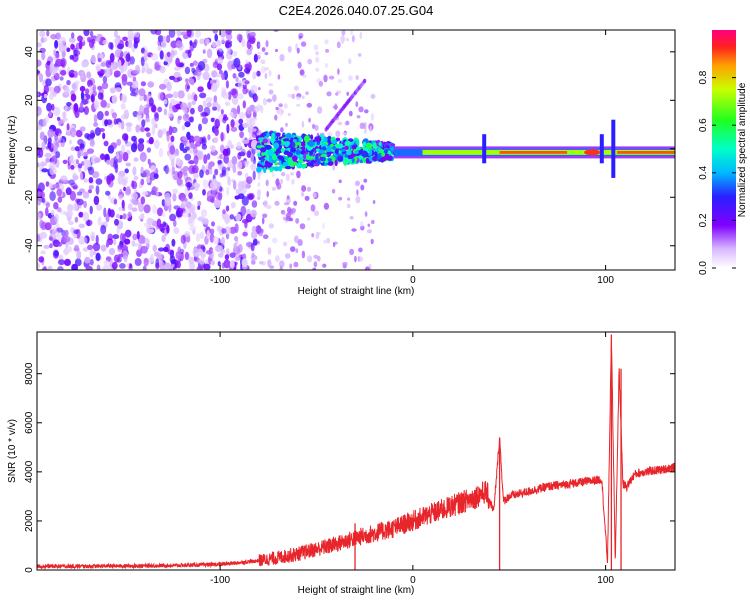 Image resolution: width=750 pixels, height=605 pixels. Describe the element at coordinates (29, 100) in the screenshot. I see `spectrogram-y-tick-label: 20` at that location.